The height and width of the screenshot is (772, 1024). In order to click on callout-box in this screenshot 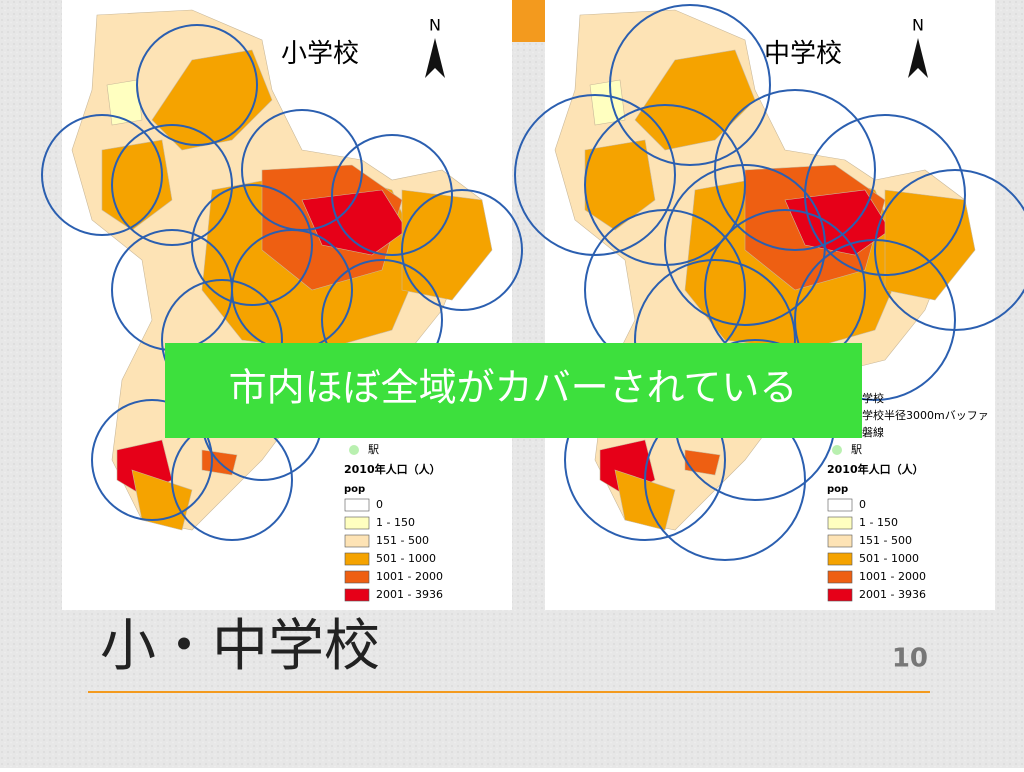, I will do `click(513, 390)`.